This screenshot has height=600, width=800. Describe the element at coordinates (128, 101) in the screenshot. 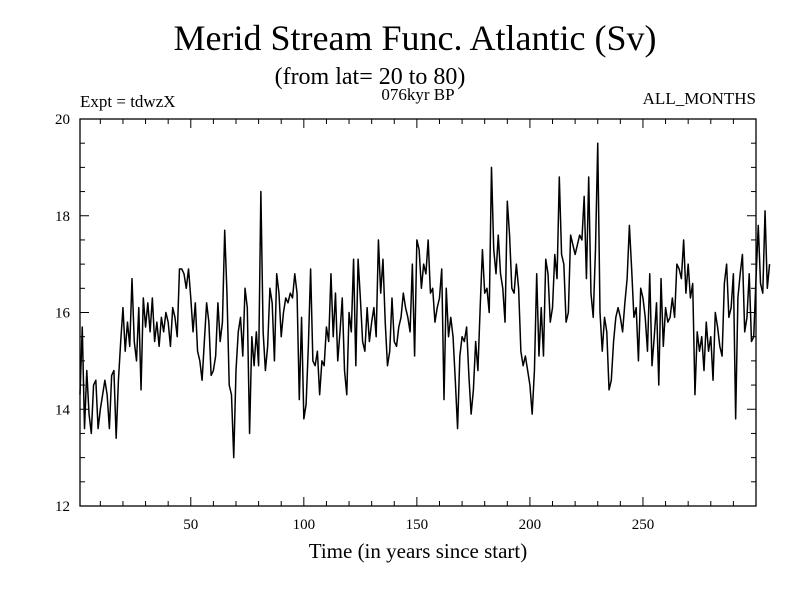

I see `experiment-label: Expt = tdwzX` at that location.